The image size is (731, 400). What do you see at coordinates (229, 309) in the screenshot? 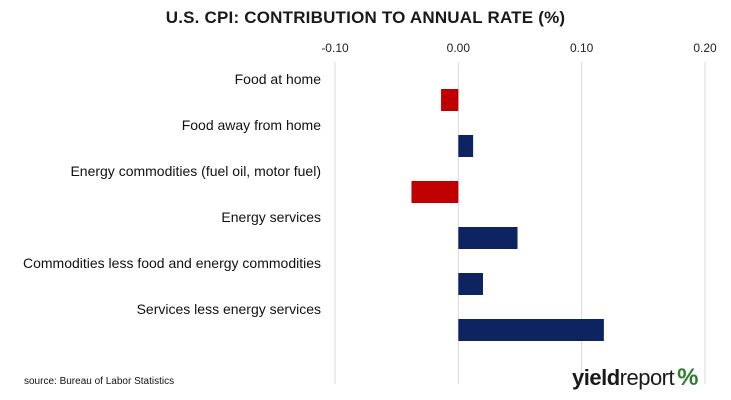
I see `category-label: Services less energy services` at bounding box center [229, 309].